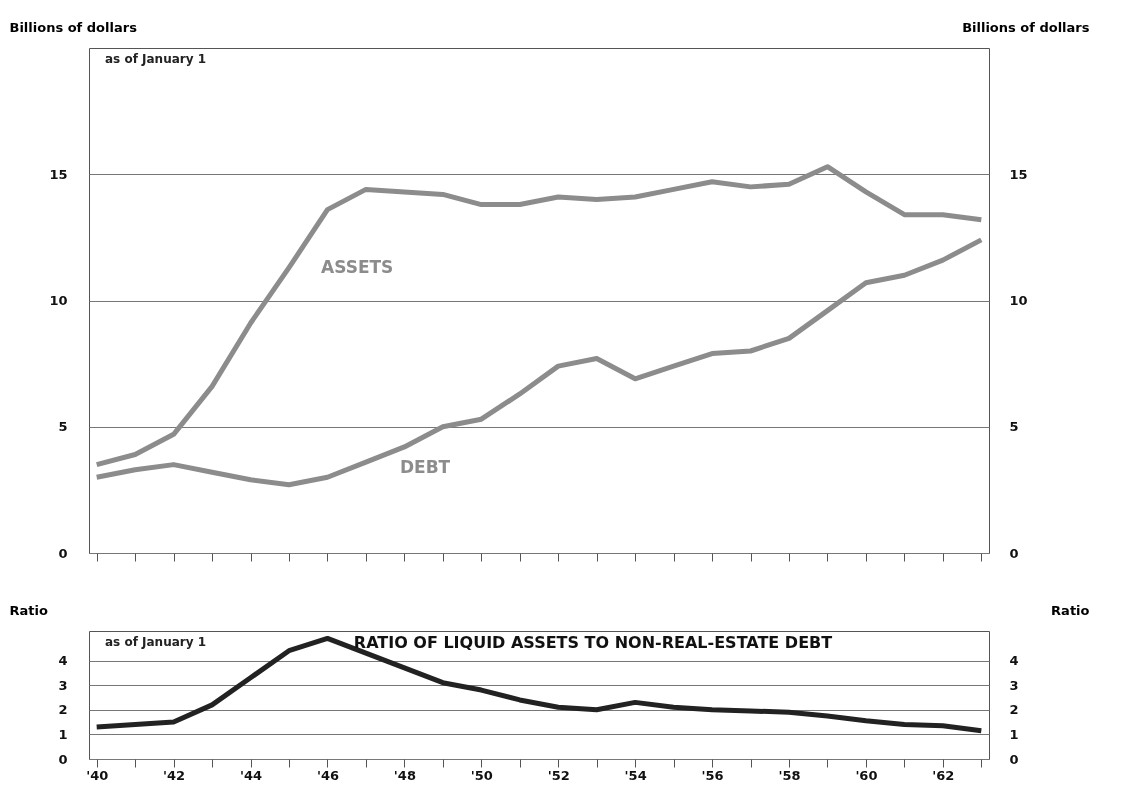 This screenshot has height=808, width=1139. Describe the element at coordinates (593, 642) in the screenshot. I see `chart-title: RATIO OF LIQUID ASSETS TO NON-REAL-ESTATE DEBT` at that location.